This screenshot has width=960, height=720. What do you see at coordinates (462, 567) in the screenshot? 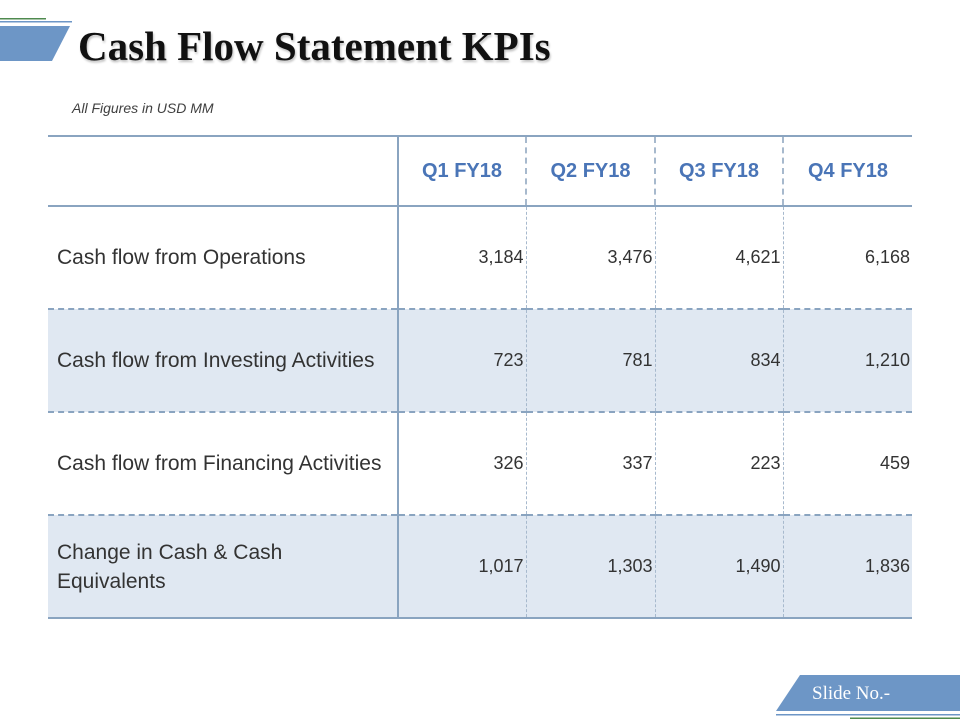
I see `value-cell: 1,017` at bounding box center [462, 567].